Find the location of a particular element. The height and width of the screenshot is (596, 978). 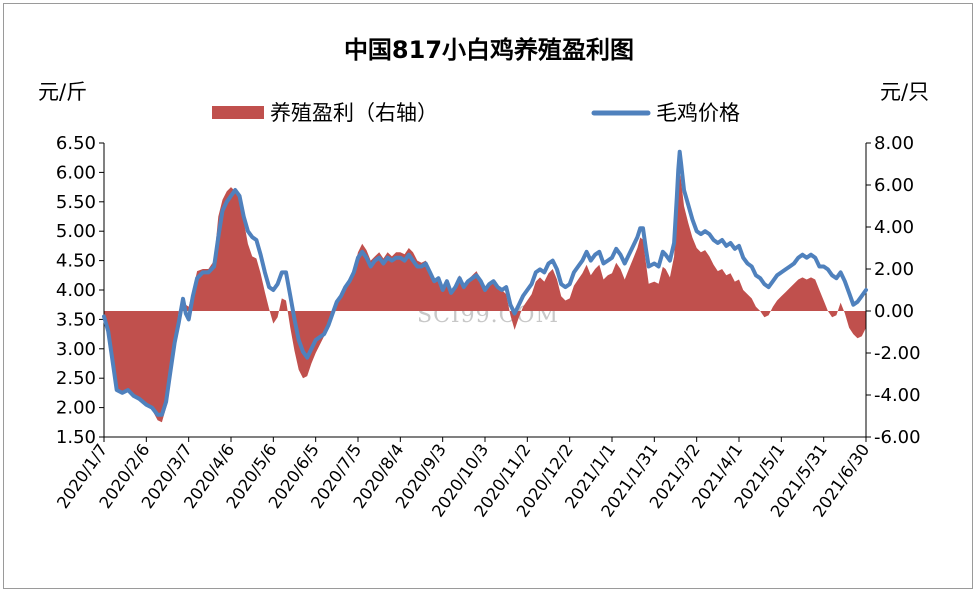

left-tick-label: 4.50 is located at coordinates (76, 261).